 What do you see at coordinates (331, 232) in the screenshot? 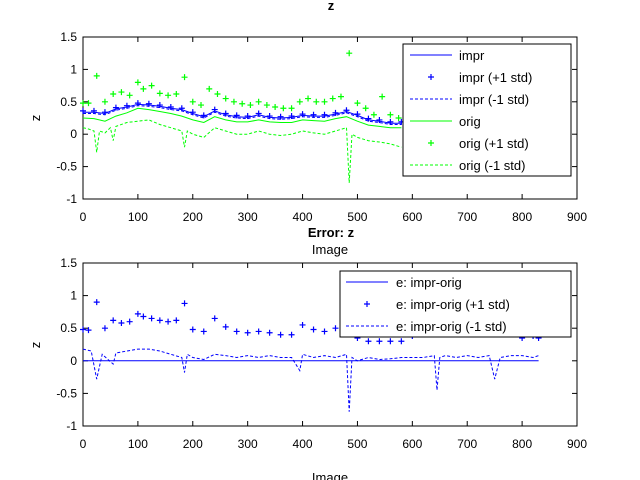
I see `chart-title: Error: z` at bounding box center [331, 232].